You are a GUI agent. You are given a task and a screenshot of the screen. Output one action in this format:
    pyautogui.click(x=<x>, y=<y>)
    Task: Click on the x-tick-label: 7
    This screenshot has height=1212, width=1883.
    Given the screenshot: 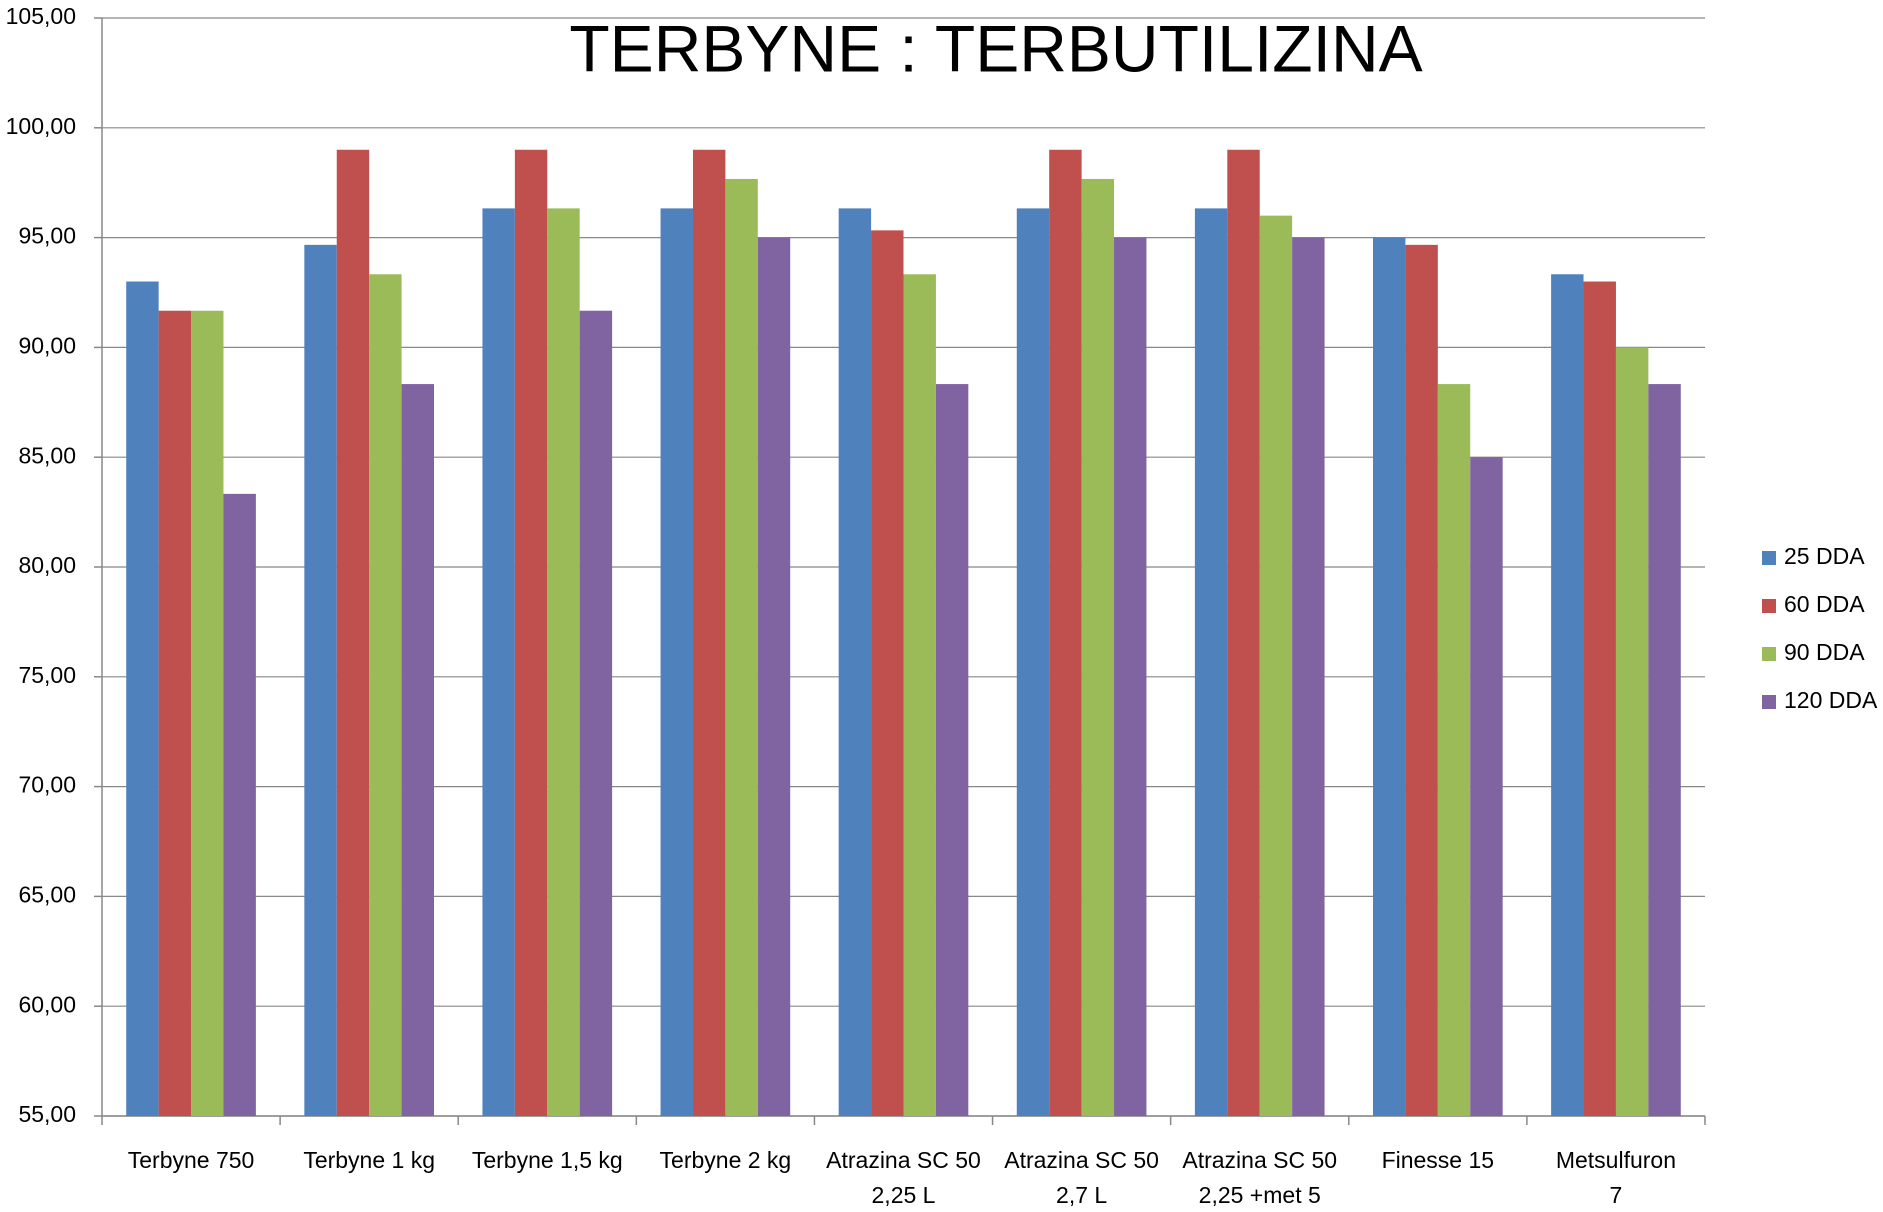 What is the action you would take?
    pyautogui.click(x=1616, y=1195)
    